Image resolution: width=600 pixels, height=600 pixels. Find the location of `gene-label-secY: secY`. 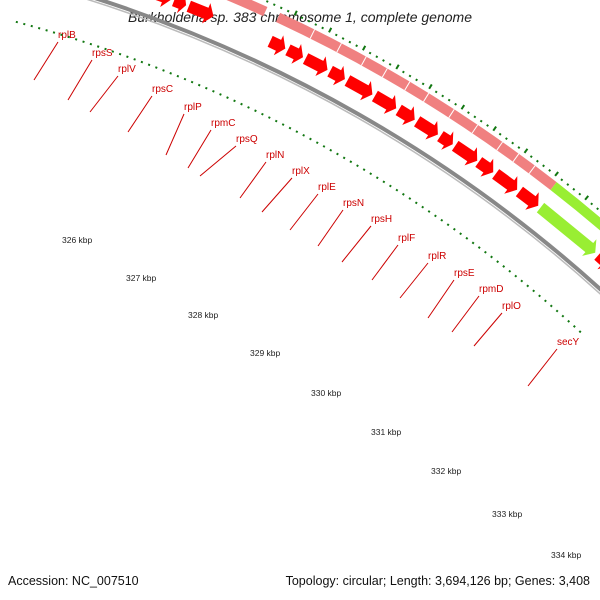

gene-label-secY: secY is located at coordinates (568, 342).